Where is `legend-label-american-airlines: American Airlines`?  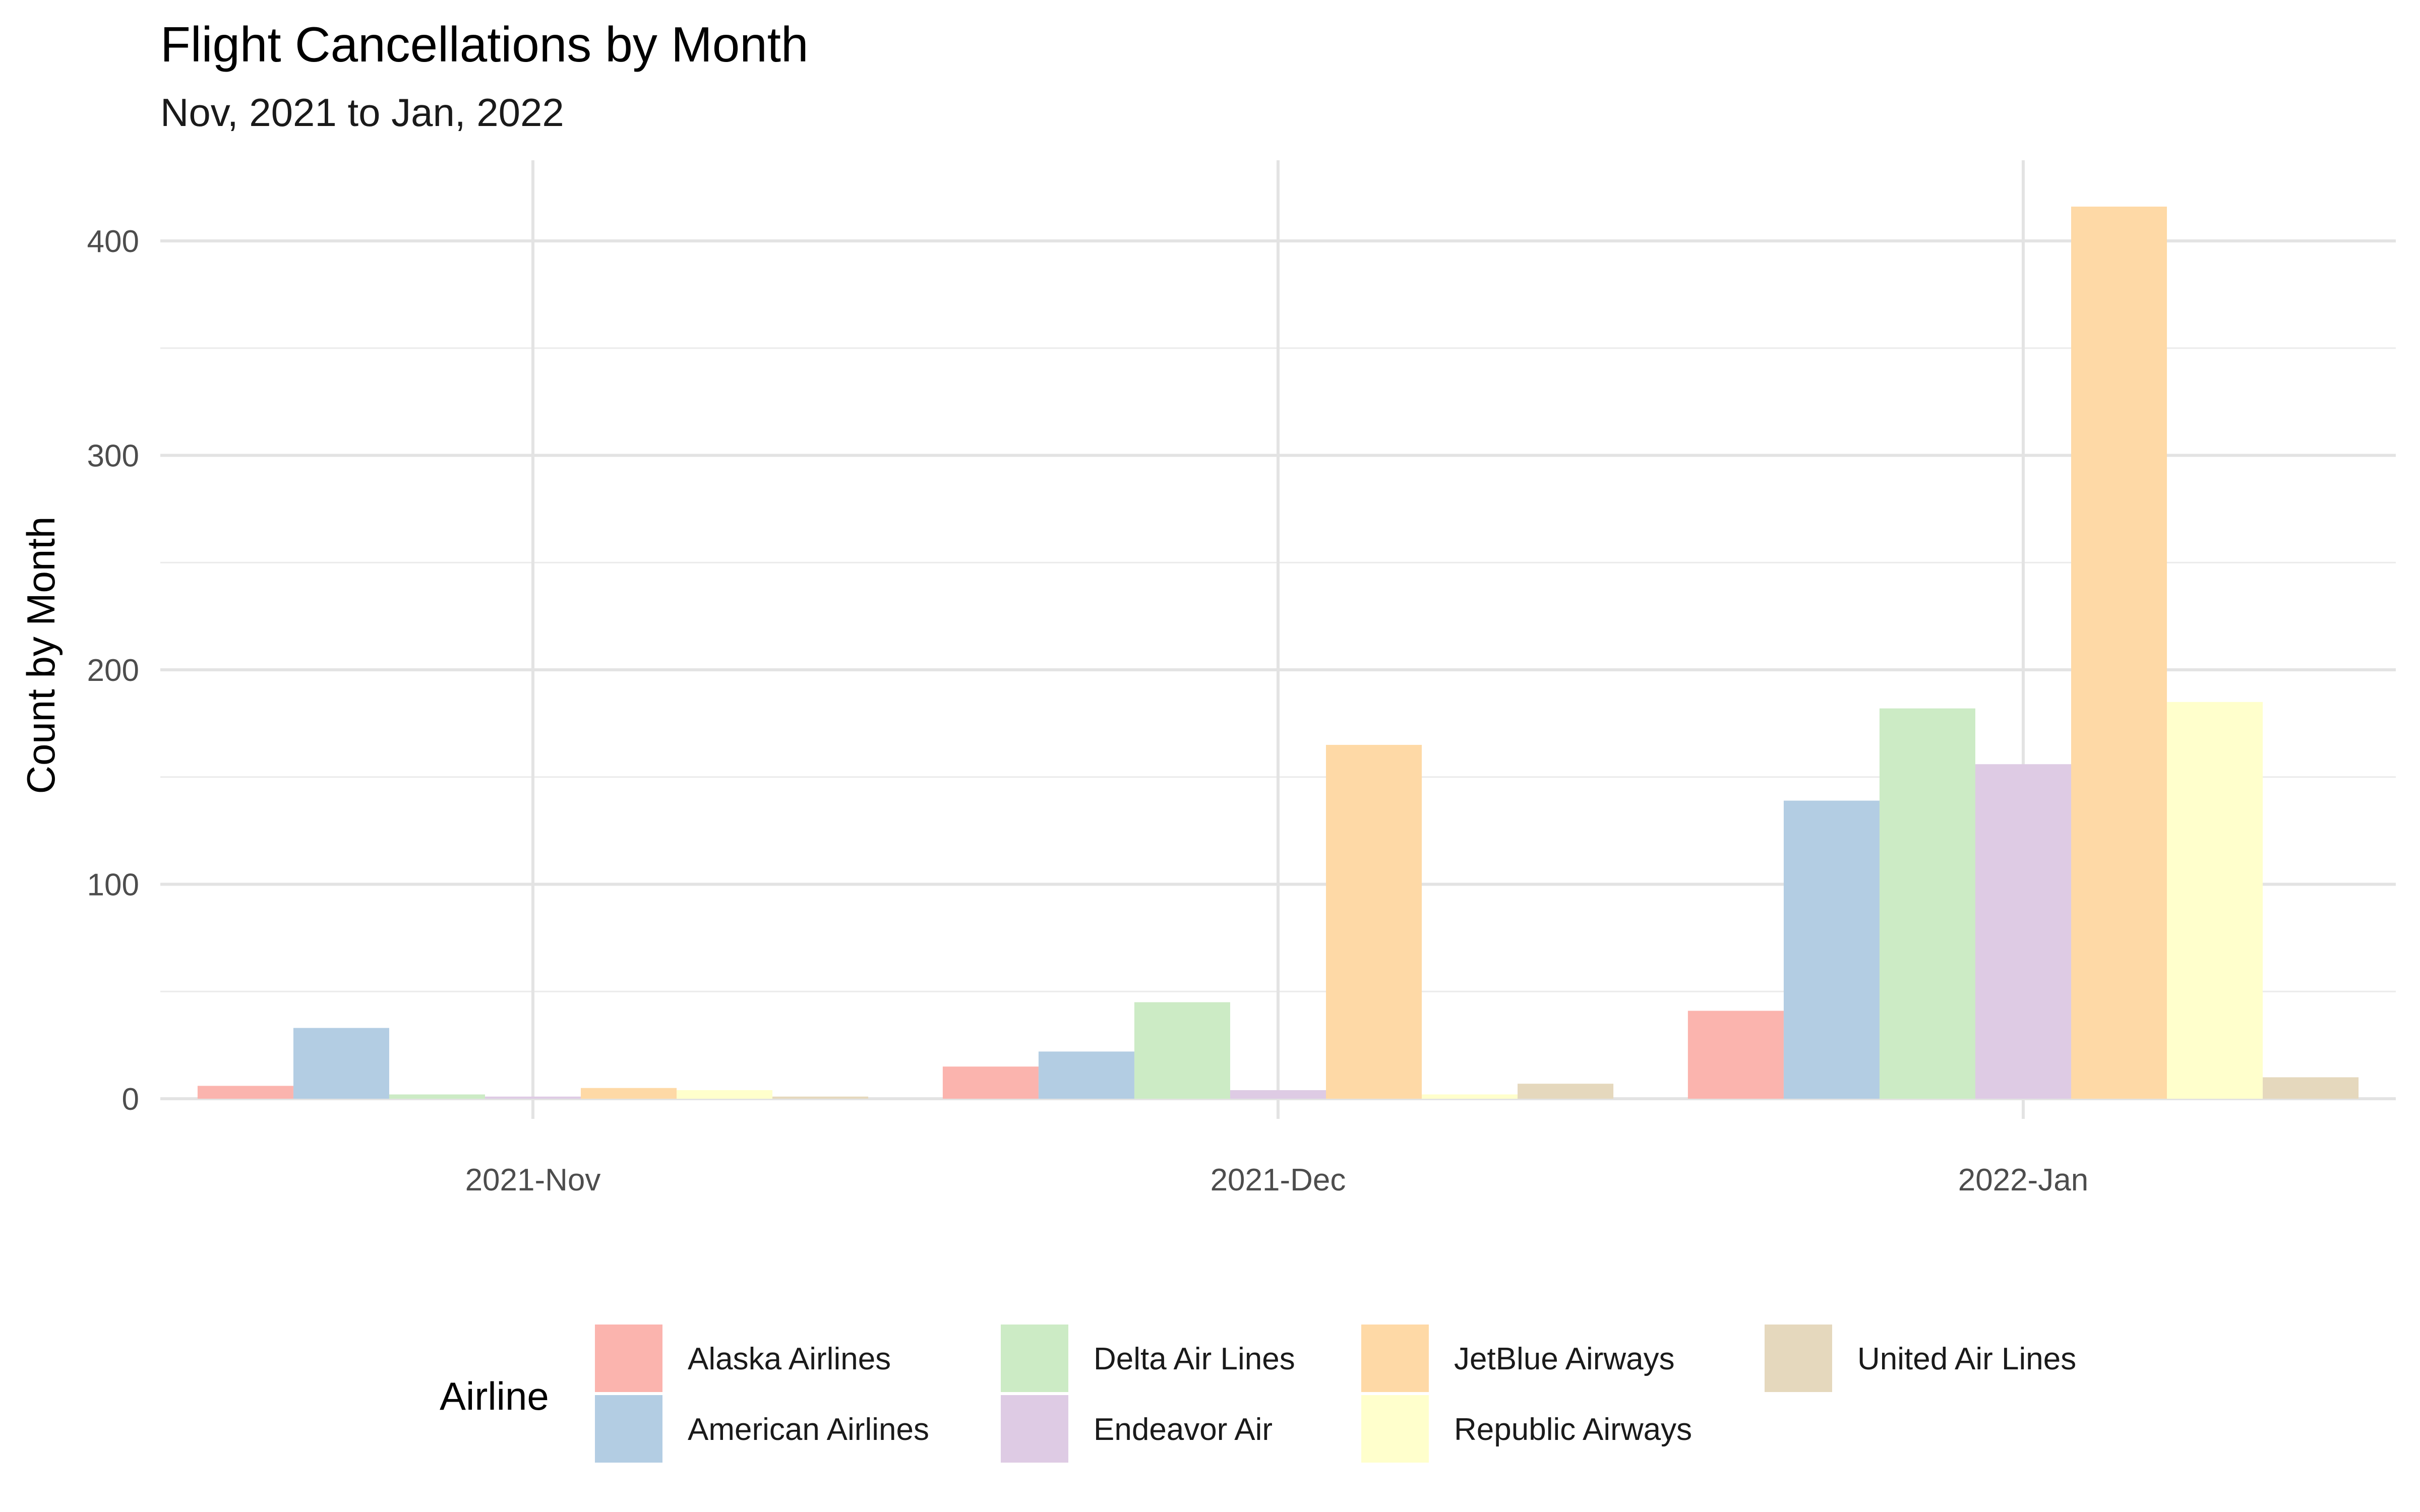
legend-label-american-airlines: American Airlines is located at coordinates (808, 1429).